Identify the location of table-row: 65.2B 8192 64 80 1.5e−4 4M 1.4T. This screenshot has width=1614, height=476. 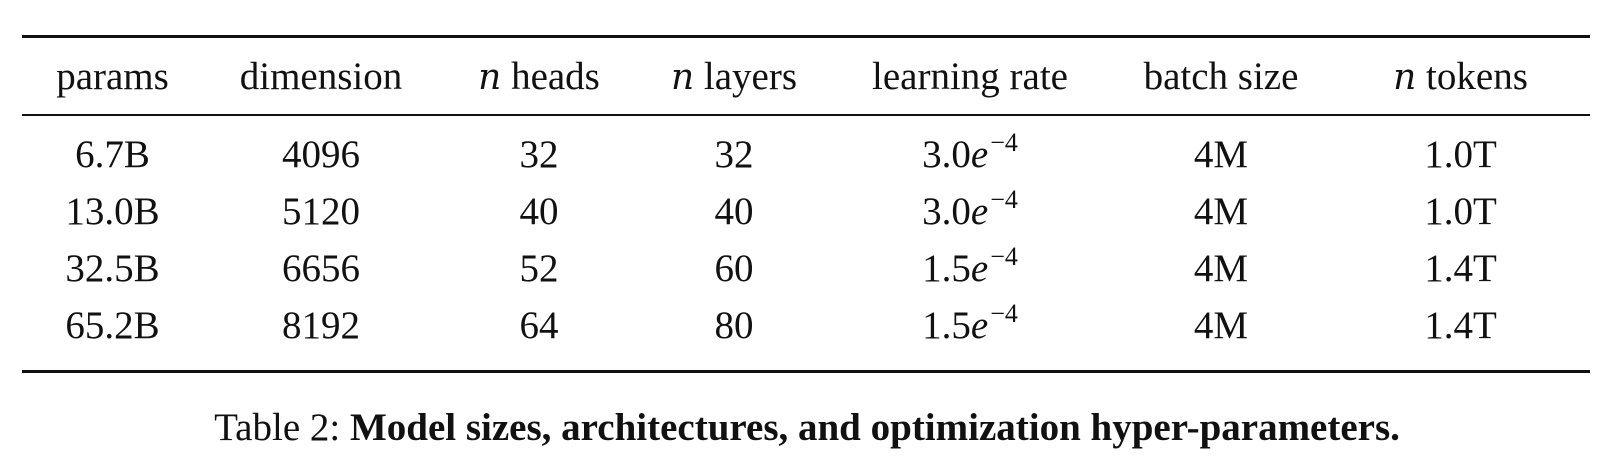
(806, 325).